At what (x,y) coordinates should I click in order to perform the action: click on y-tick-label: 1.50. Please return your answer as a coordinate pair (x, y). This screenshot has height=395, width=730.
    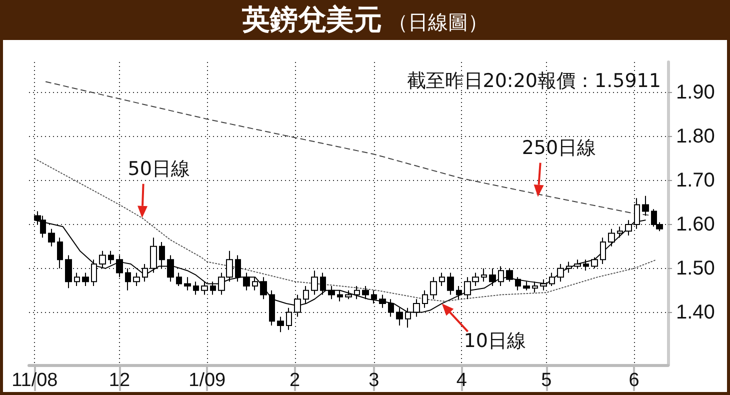
    Looking at the image, I should click on (695, 268).